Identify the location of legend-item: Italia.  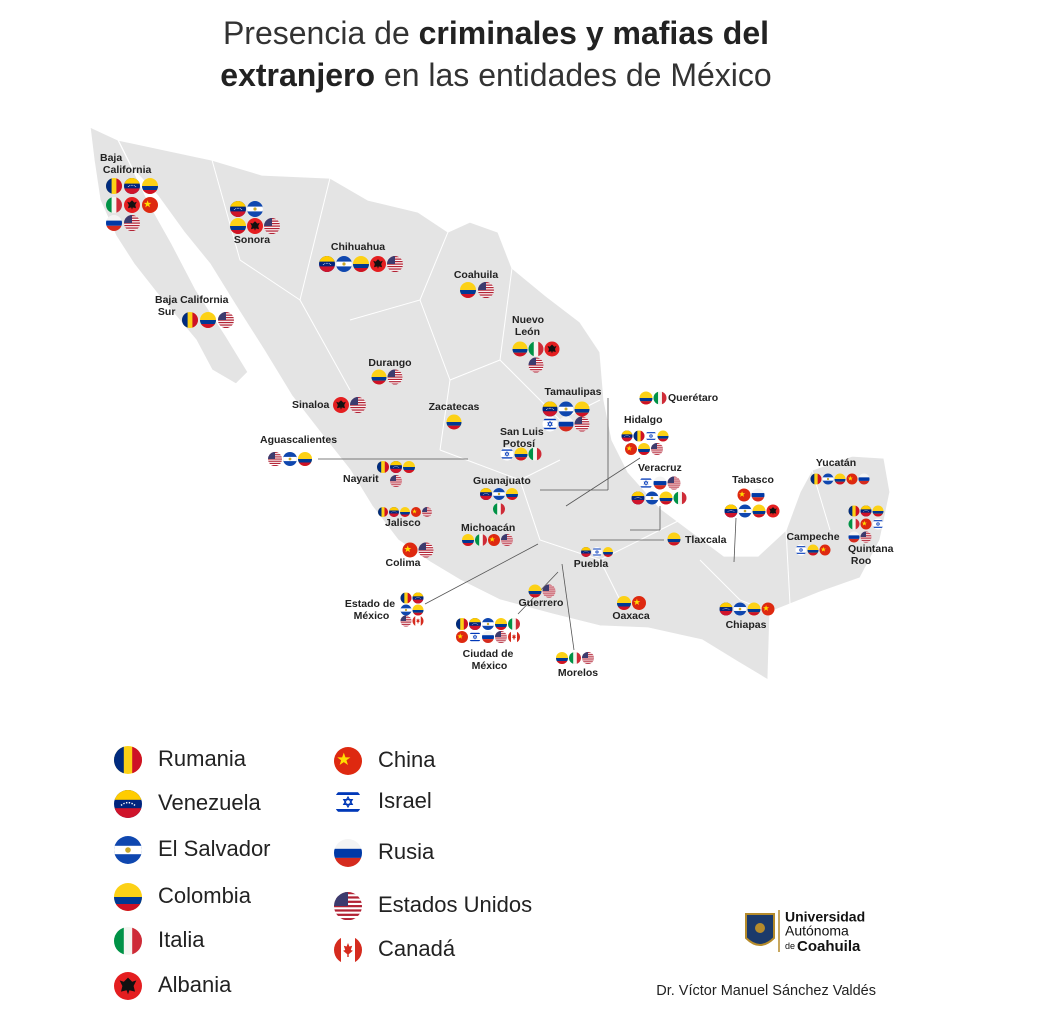
(159, 941).